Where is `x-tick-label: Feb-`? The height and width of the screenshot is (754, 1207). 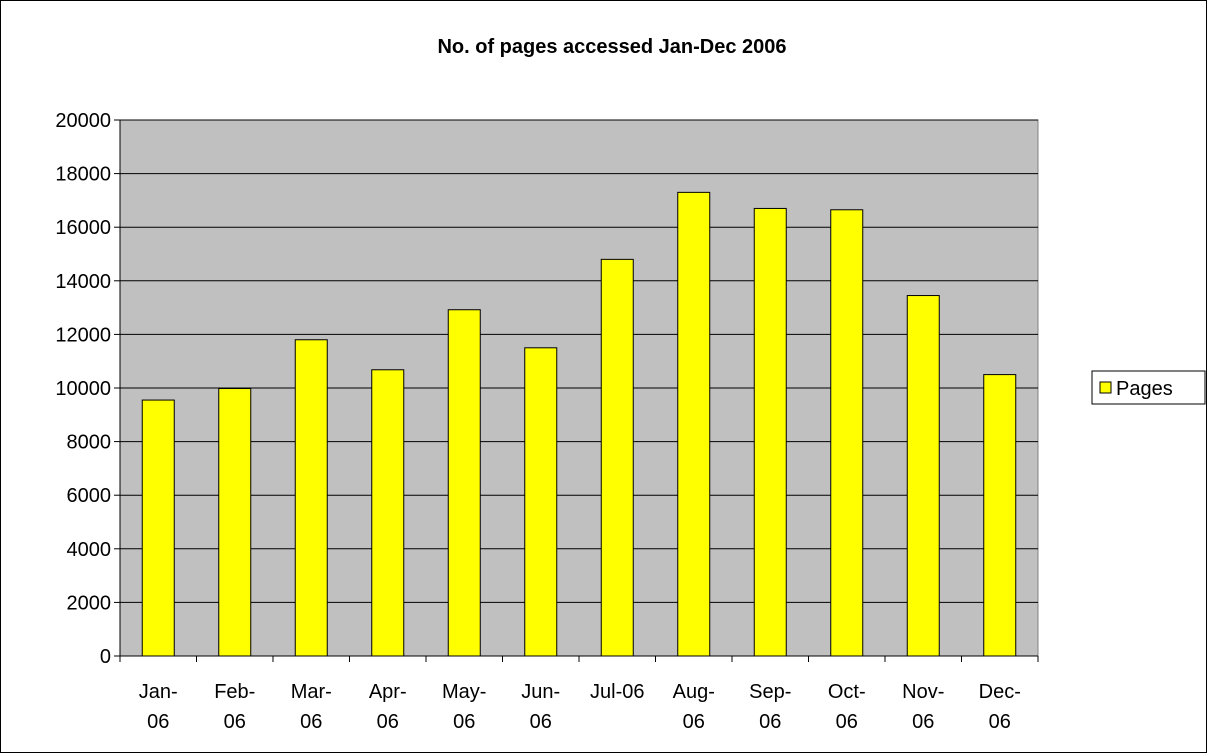 x-tick-label: Feb- is located at coordinates (234, 692).